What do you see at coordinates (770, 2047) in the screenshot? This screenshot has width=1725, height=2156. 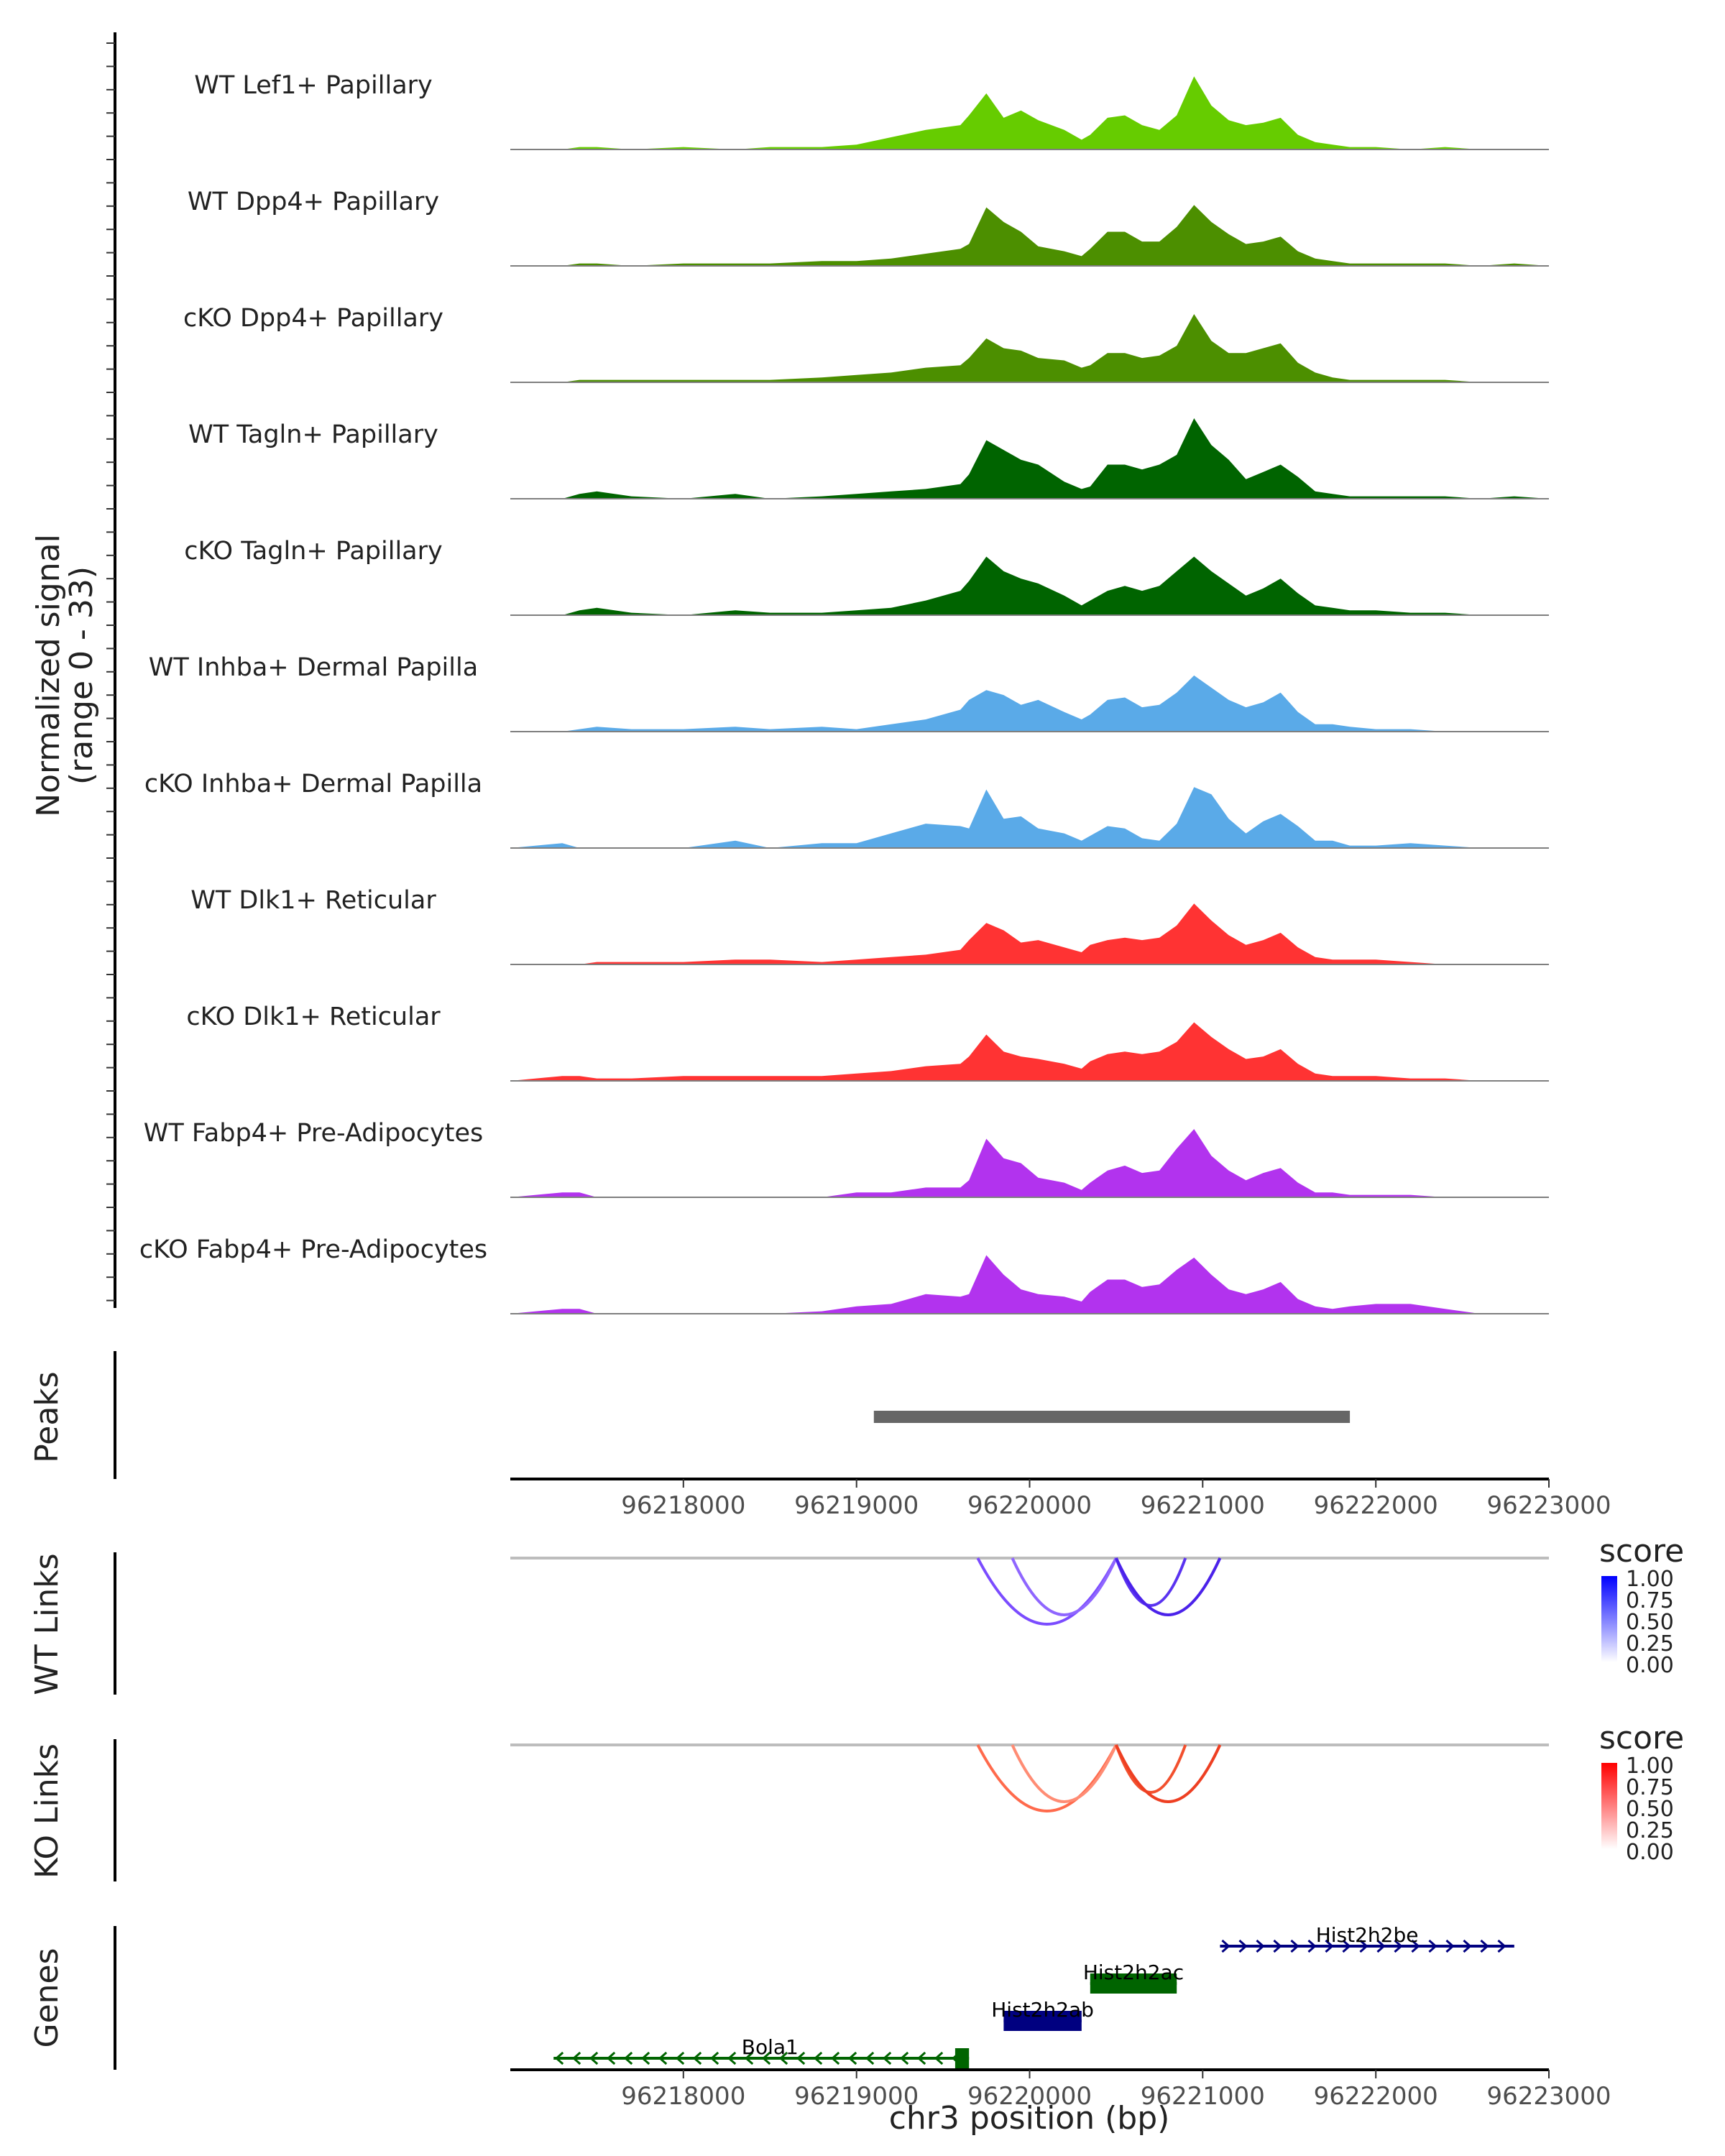 I see `gene-label-3: Bola1` at bounding box center [770, 2047].